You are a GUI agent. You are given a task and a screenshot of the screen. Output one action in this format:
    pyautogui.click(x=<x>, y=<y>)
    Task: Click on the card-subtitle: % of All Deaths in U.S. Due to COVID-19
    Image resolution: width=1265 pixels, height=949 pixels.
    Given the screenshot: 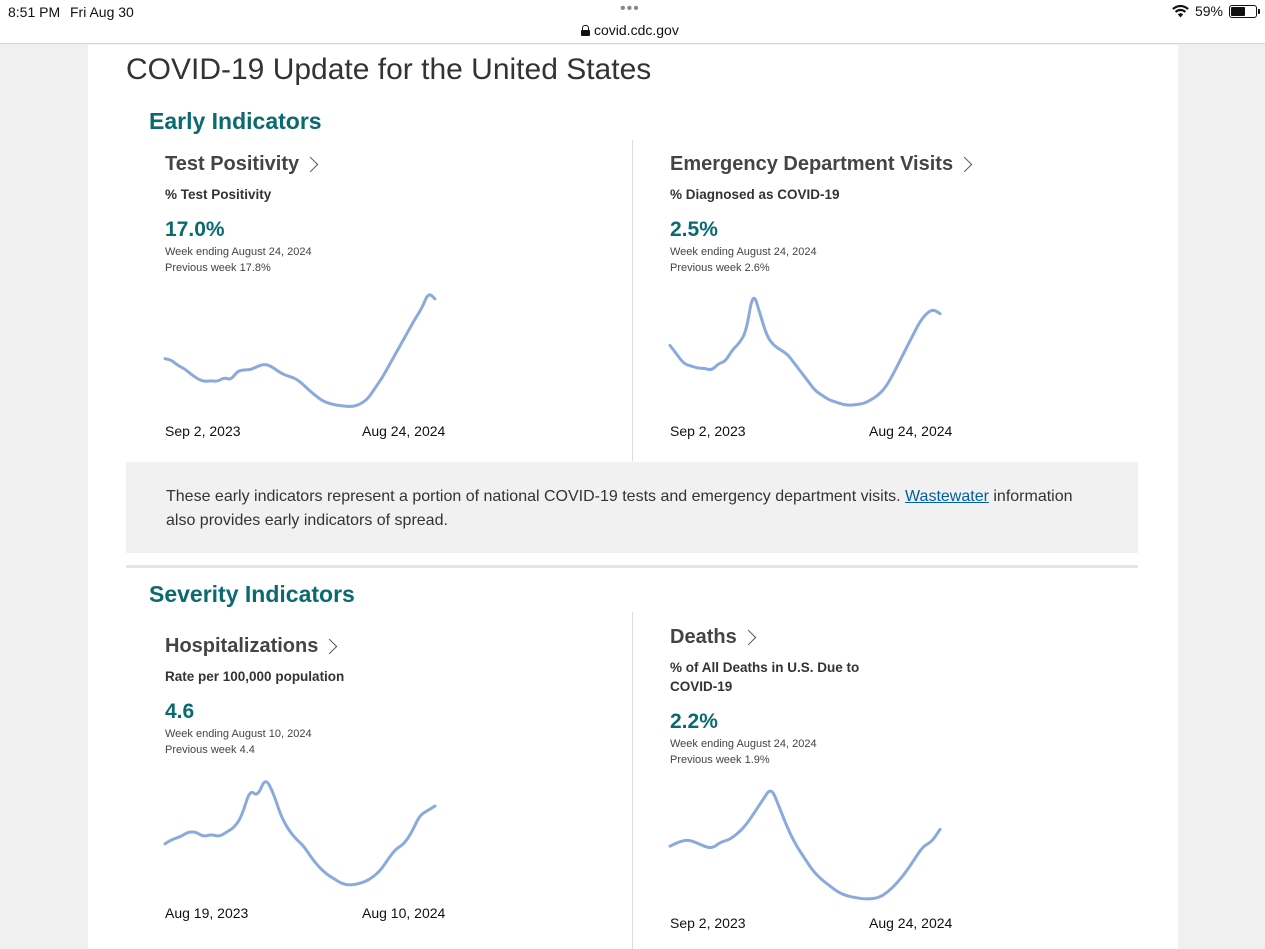 What is the action you would take?
    pyautogui.click(x=765, y=677)
    